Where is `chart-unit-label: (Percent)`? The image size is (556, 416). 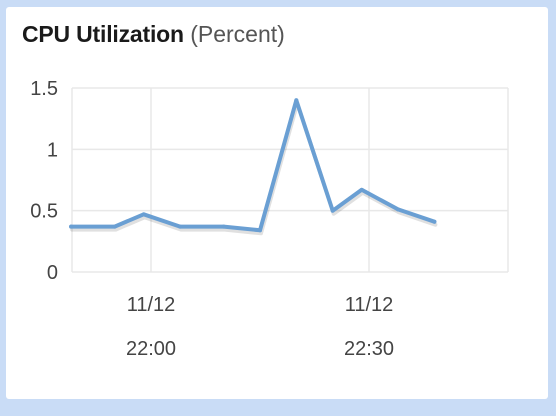 chart-unit-label: (Percent) is located at coordinates (237, 34).